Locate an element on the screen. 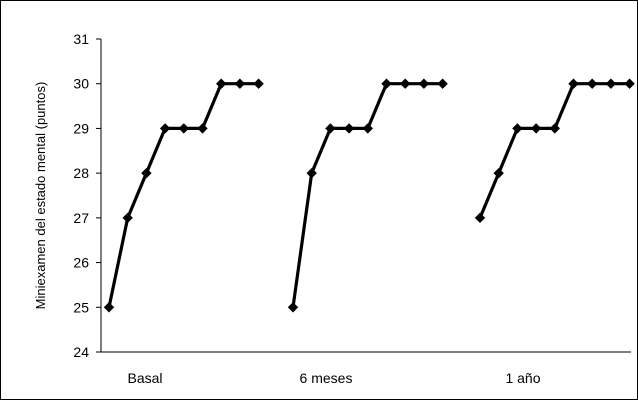 The width and height of the screenshot is (638, 401). y-tick-label: 30 is located at coordinates (81, 84).